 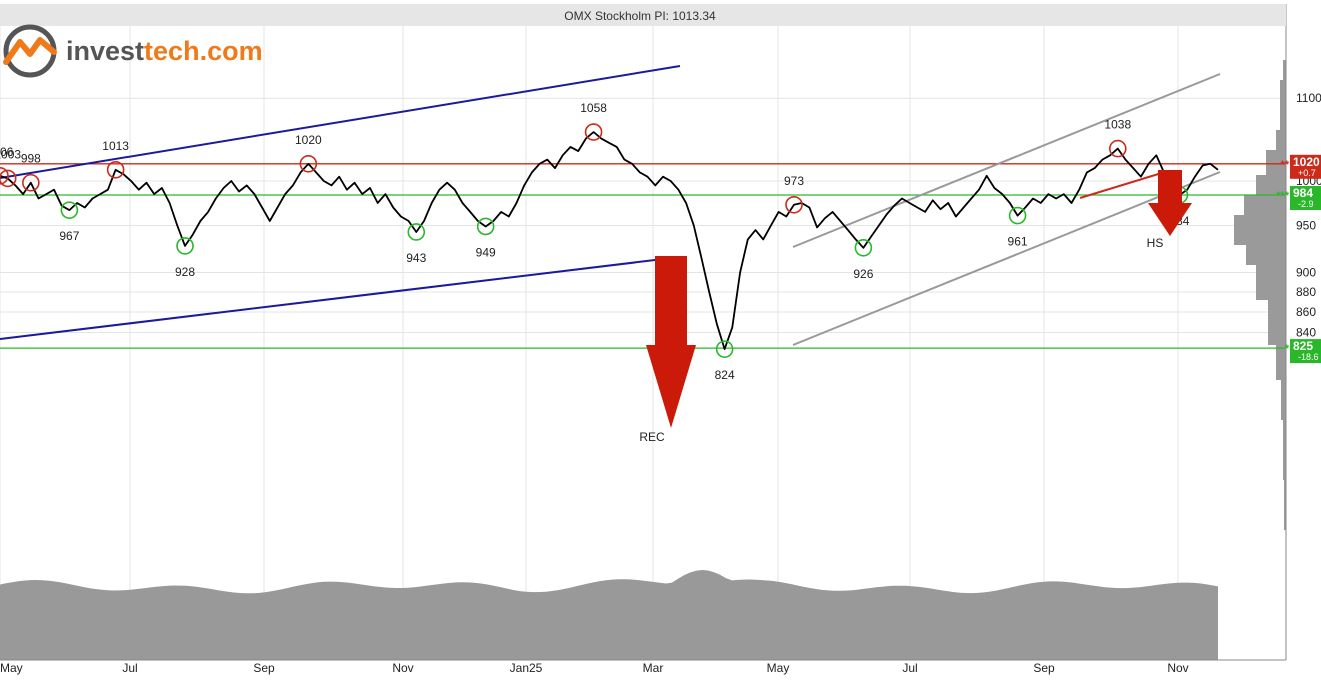 What do you see at coordinates (652, 437) in the screenshot?
I see `signal-label-rec: REC` at bounding box center [652, 437].